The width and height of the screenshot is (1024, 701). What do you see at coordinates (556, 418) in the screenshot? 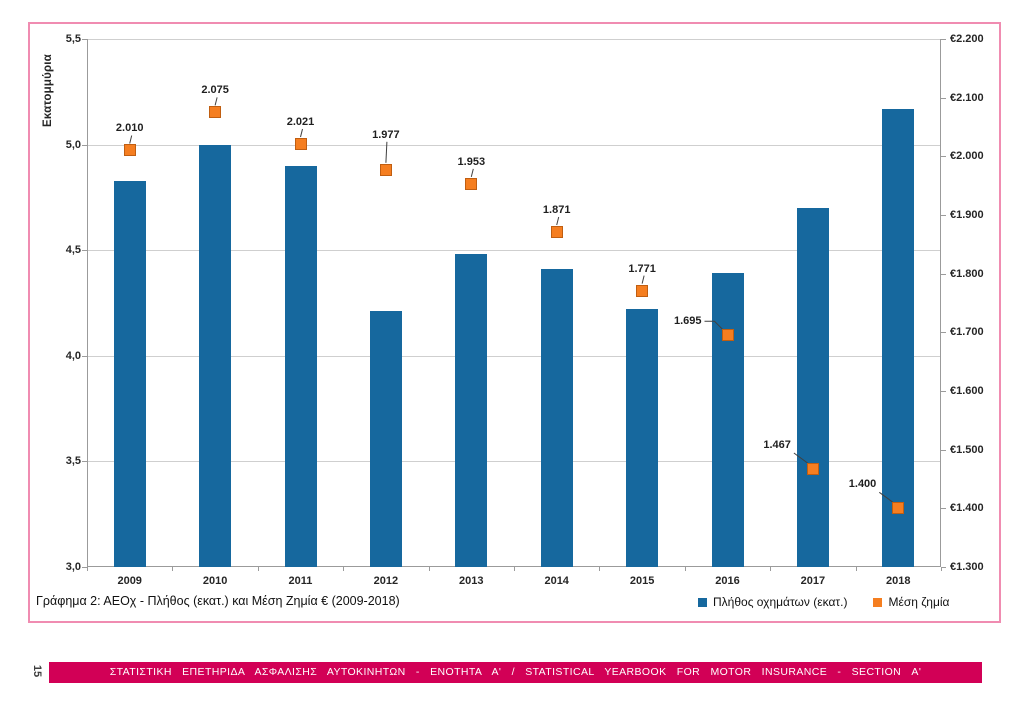
I see `bar-2014` at bounding box center [556, 418].